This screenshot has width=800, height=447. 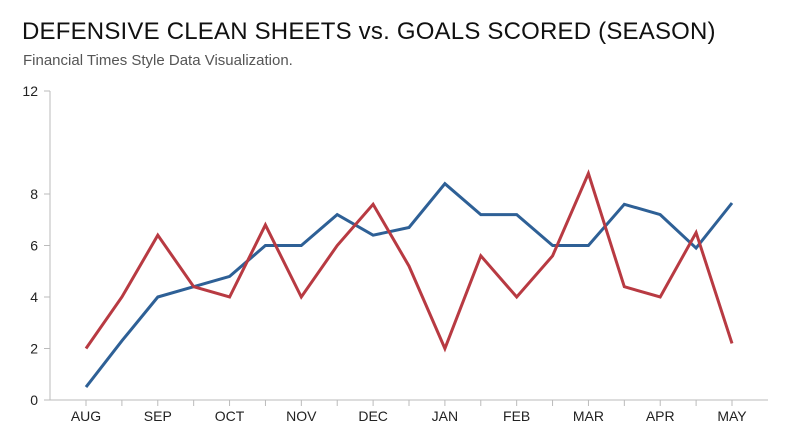 What do you see at coordinates (30, 91) in the screenshot?
I see `y-tick-label: 12` at bounding box center [30, 91].